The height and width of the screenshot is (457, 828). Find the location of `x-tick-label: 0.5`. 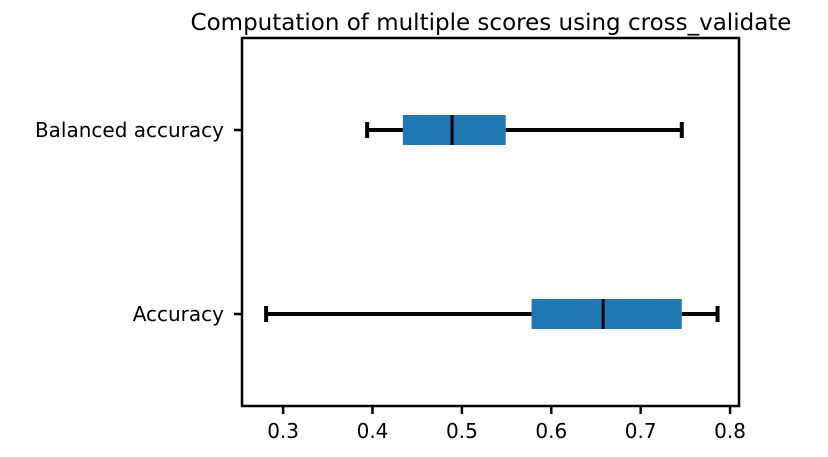

x-tick-label: 0.5 is located at coordinates (462, 431).